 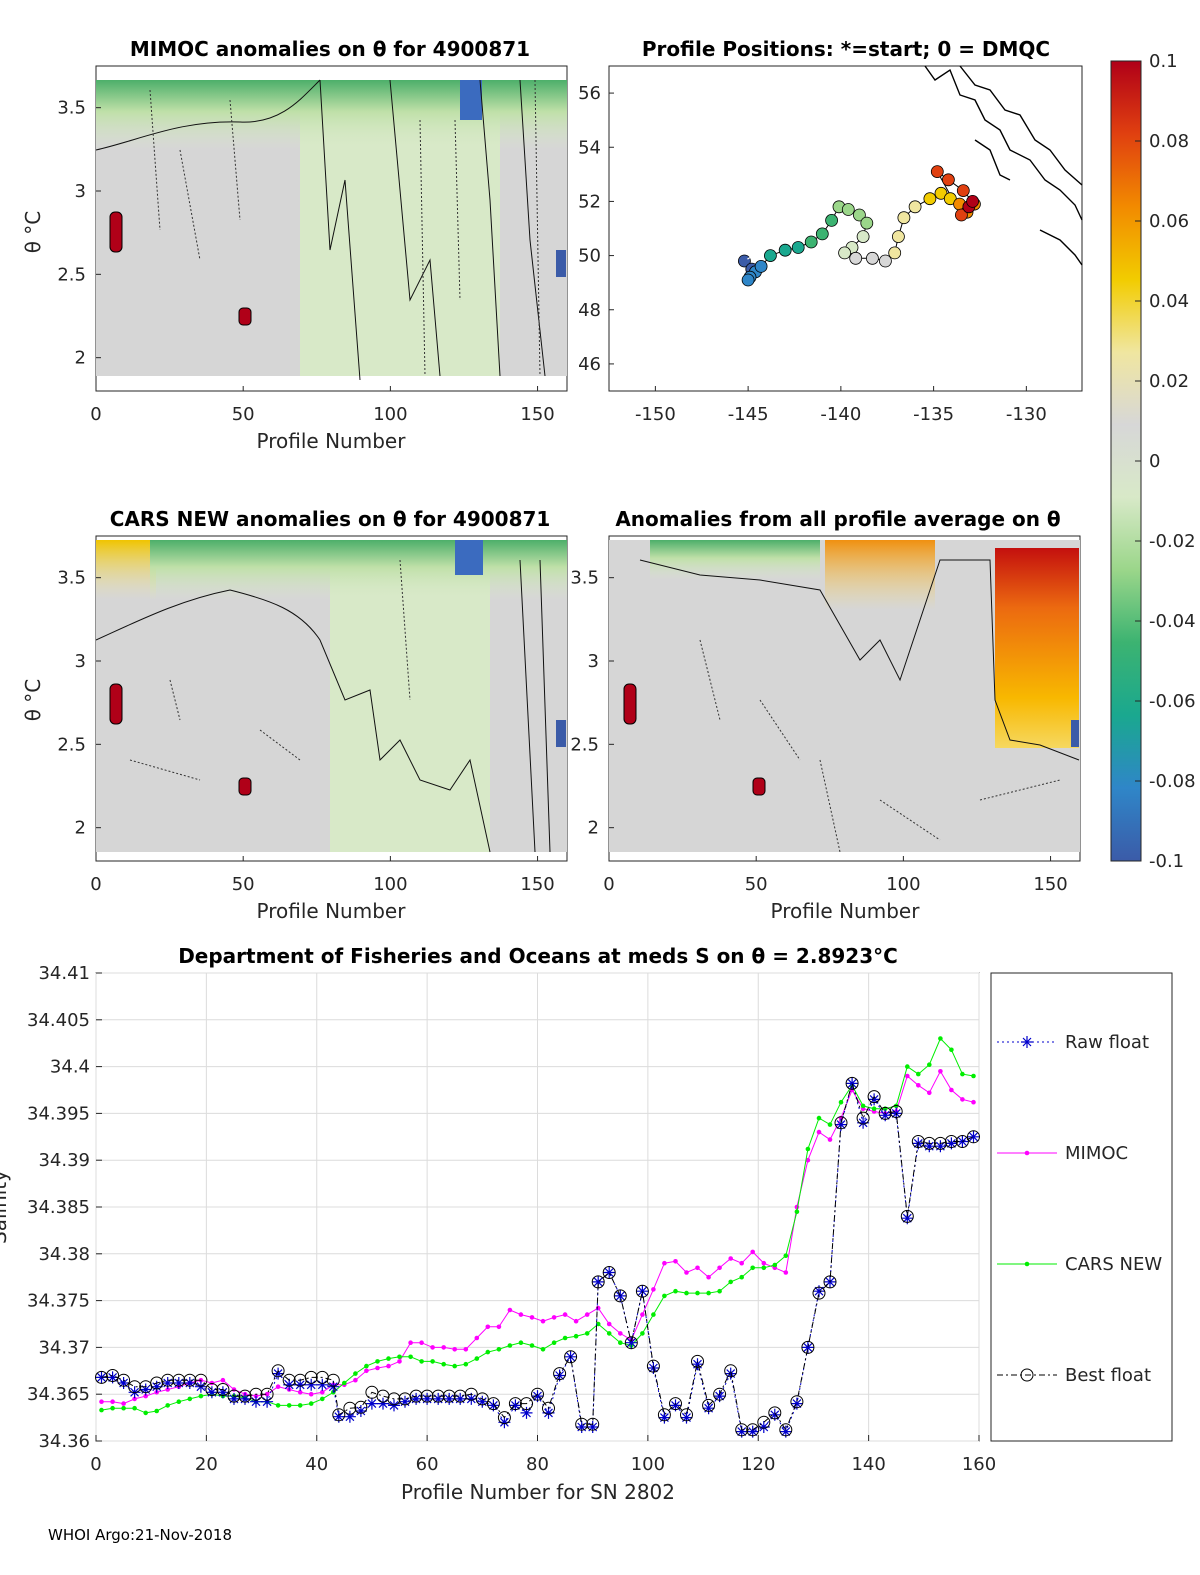 I want to click on cars-xtick-label: 150, so click(x=537, y=884).